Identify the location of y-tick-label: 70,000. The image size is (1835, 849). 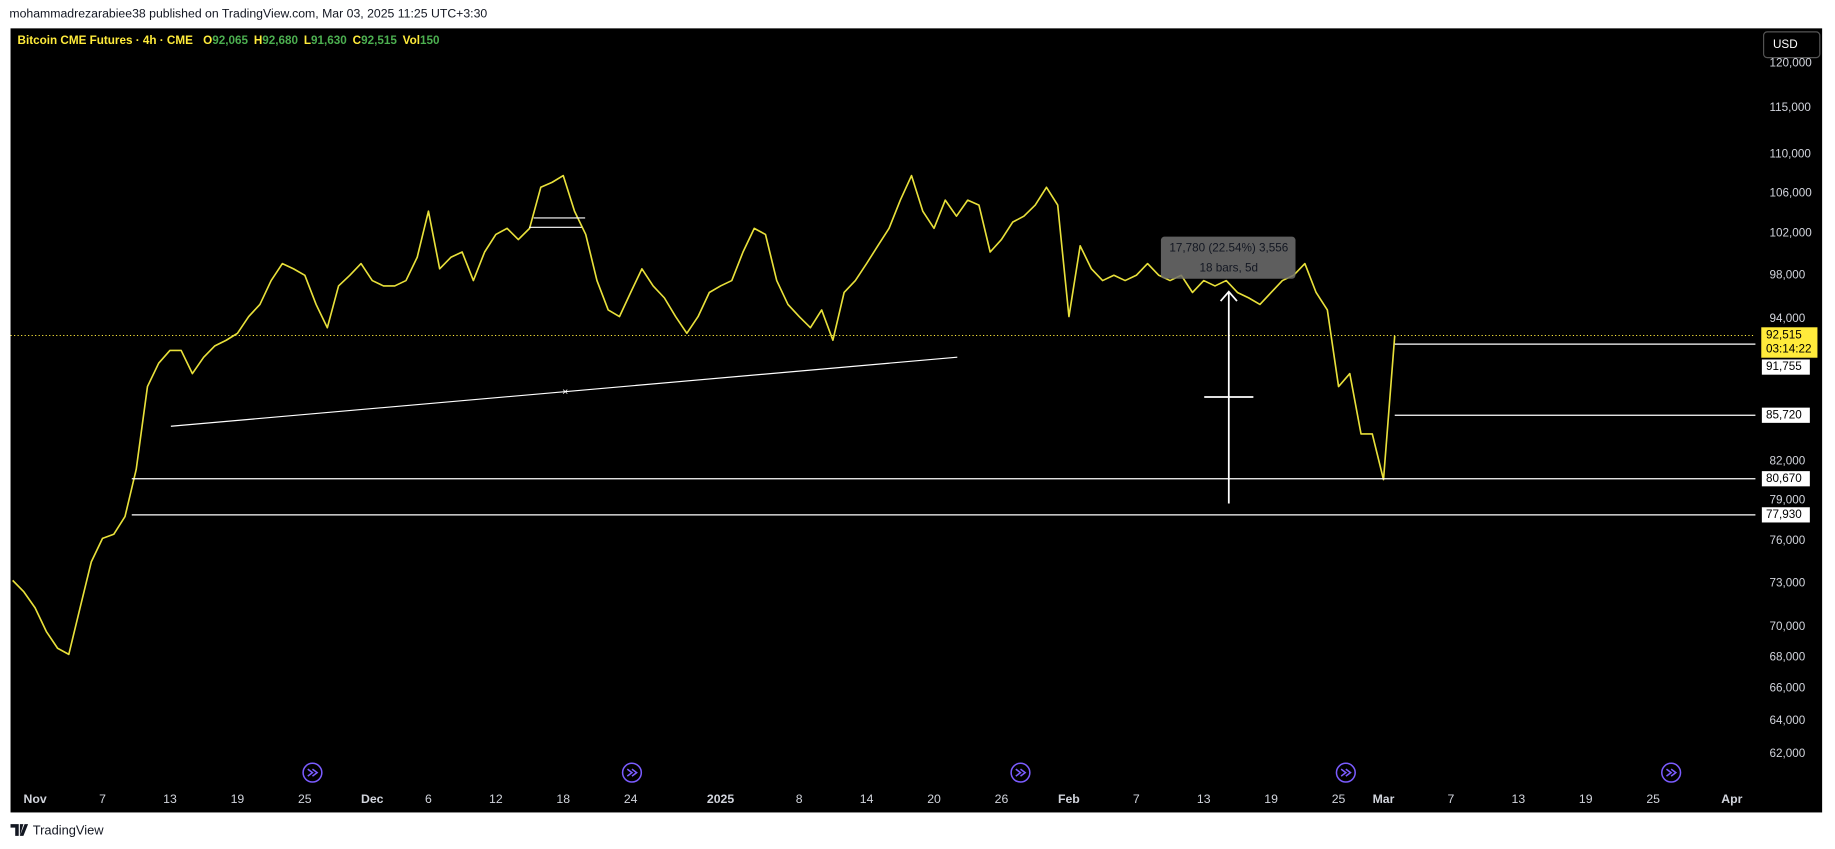
(1787, 626).